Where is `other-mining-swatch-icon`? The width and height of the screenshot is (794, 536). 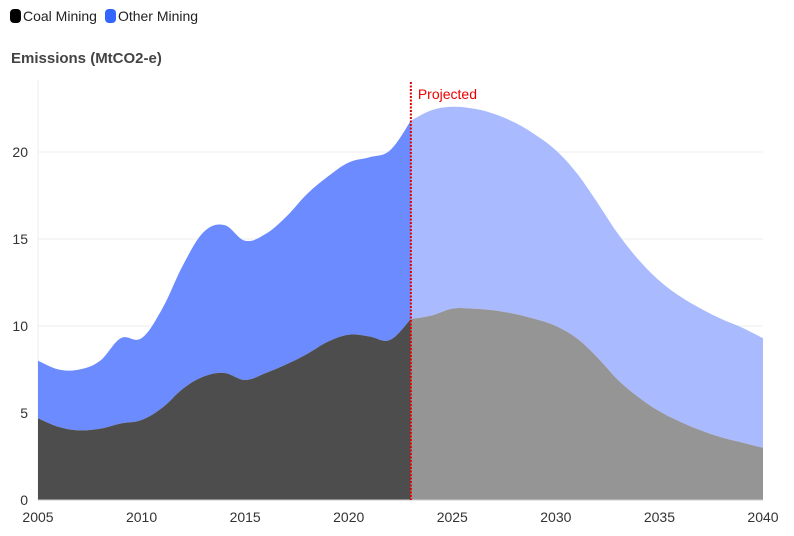
other-mining-swatch-icon is located at coordinates (110, 16).